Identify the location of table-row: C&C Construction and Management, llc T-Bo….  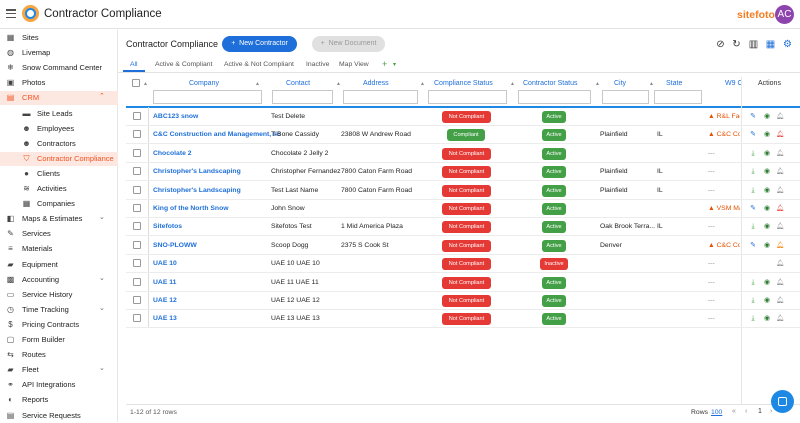
(463, 135).